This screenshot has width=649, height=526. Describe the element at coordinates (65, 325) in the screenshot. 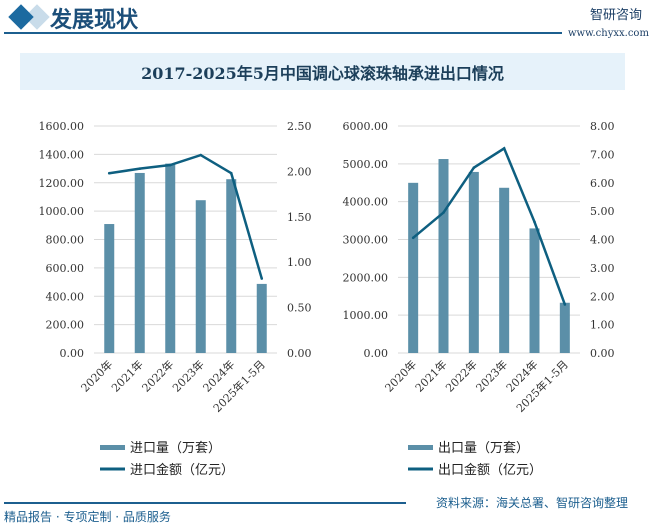

I see `y-tick-left: 200.00` at that location.